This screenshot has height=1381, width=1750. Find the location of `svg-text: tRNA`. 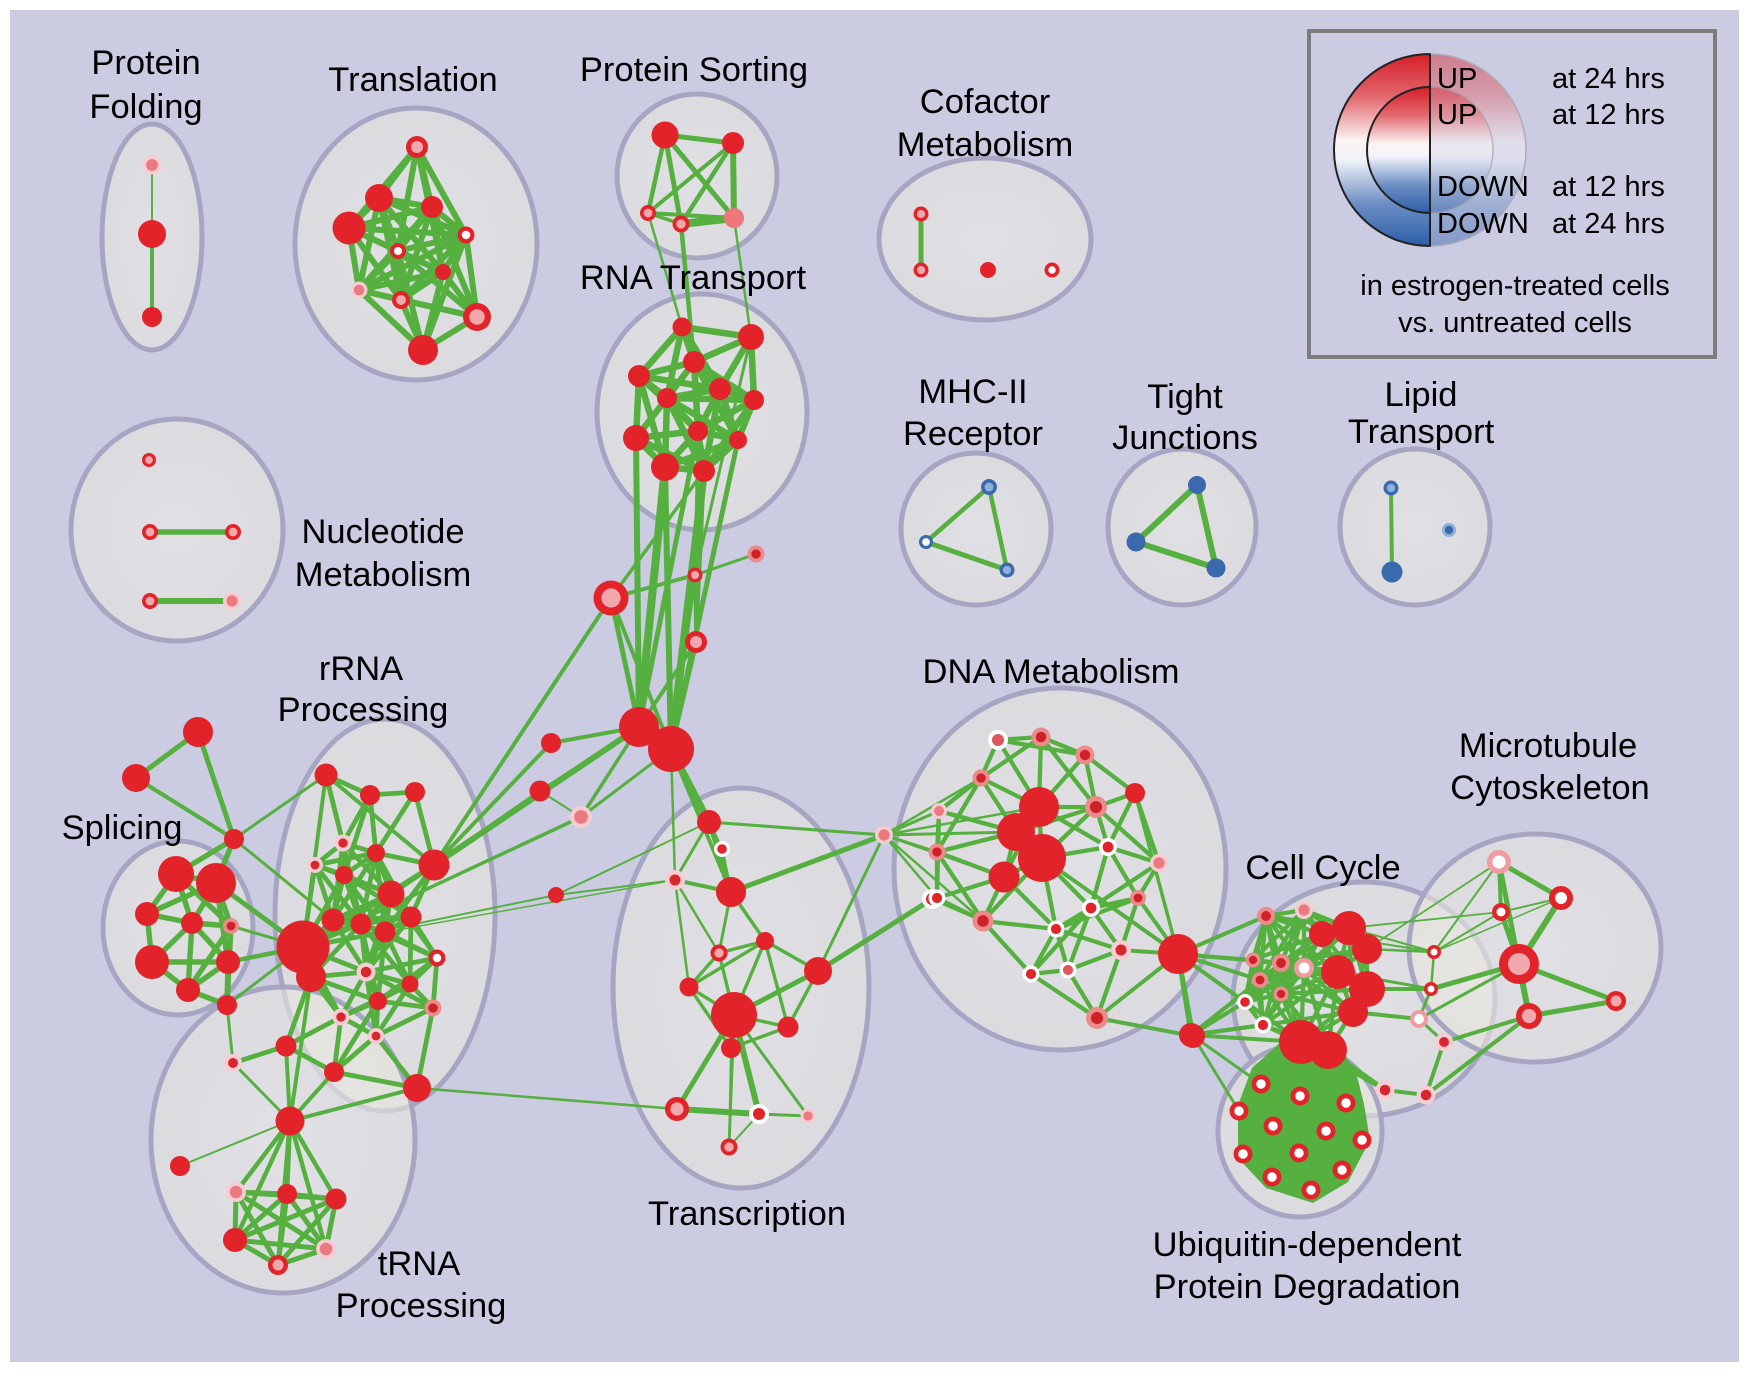

svg-text: tRNA is located at coordinates (419, 1264).